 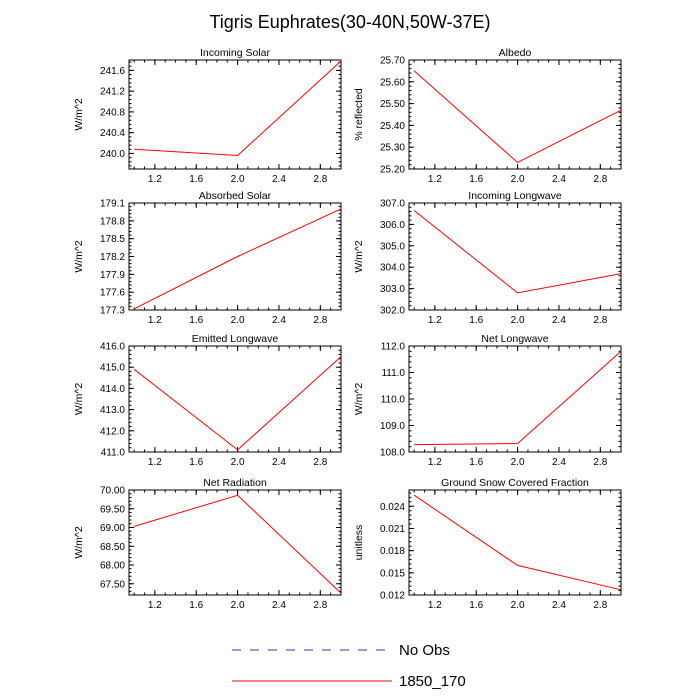 What do you see at coordinates (112, 491) in the screenshot?
I see `y-tick-label: 70.00` at bounding box center [112, 491].